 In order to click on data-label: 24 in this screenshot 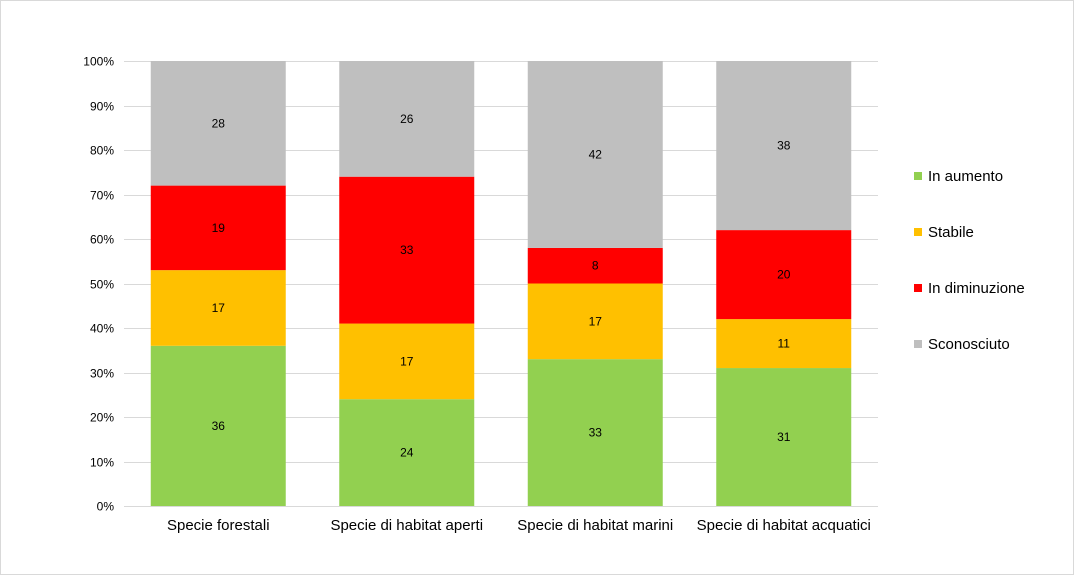, I will do `click(407, 453)`.